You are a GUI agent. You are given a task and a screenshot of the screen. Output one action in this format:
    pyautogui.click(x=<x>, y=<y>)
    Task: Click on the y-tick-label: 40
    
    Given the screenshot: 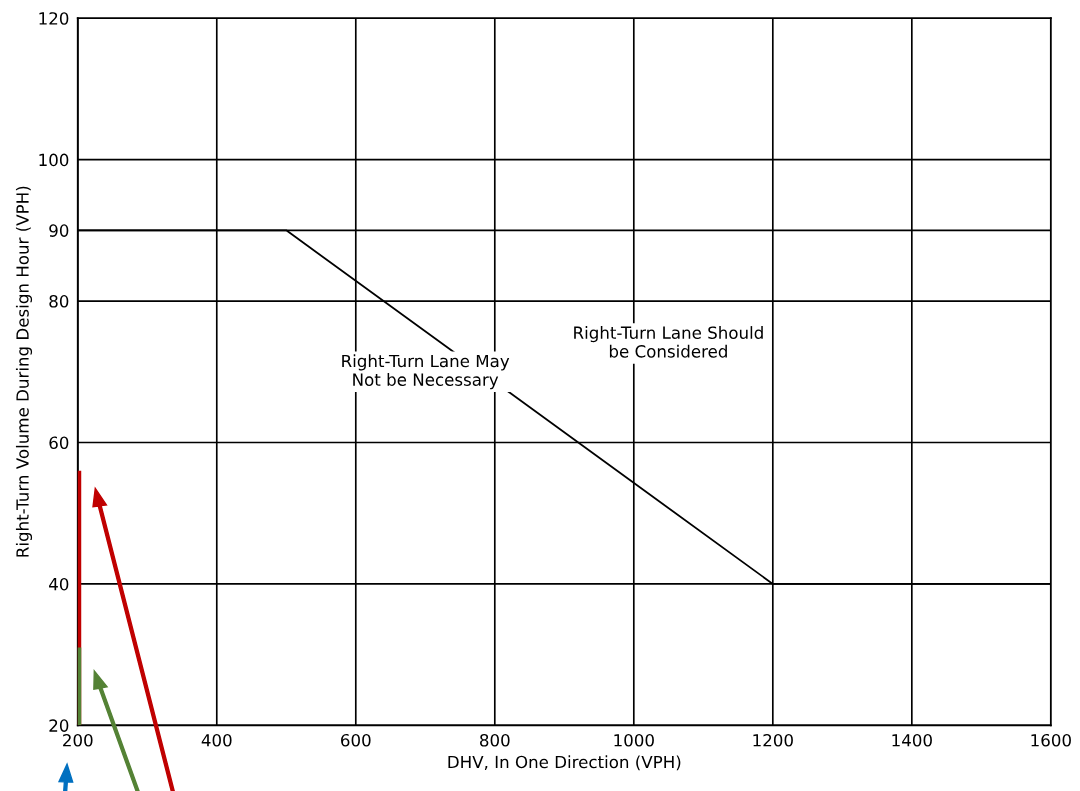 What is the action you would take?
    pyautogui.click(x=59, y=584)
    